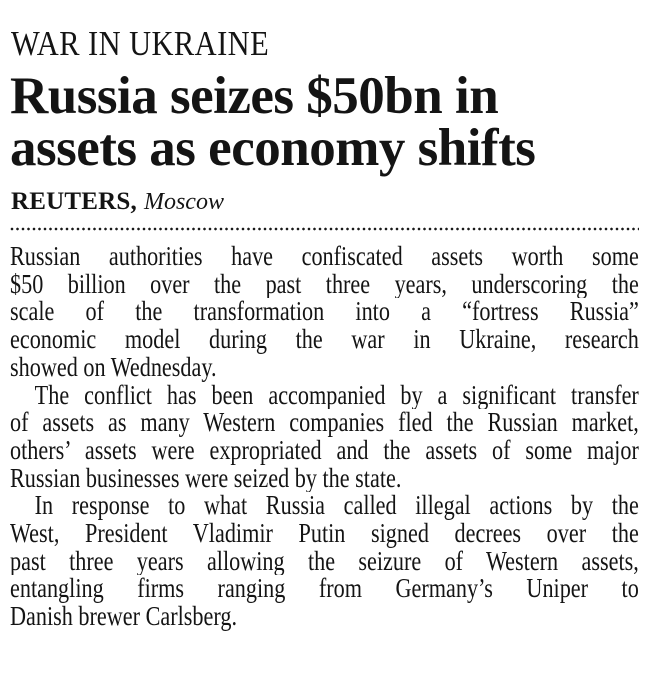 The height and width of the screenshot is (678, 649). Describe the element at coordinates (330, 202) in the screenshot. I see `byline: REUTERS, Moscow` at that location.